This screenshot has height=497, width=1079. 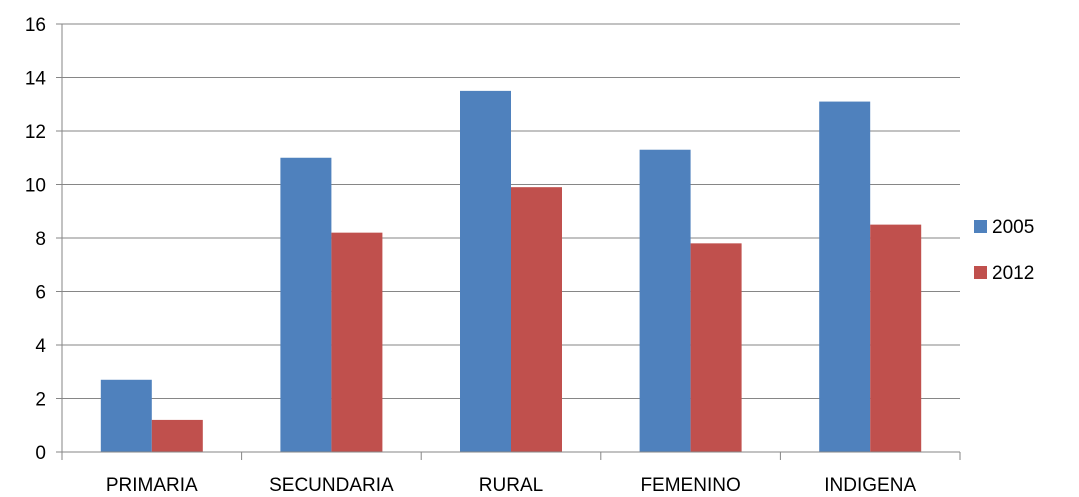 I want to click on legend-label-2005: 2005, so click(x=1013, y=227).